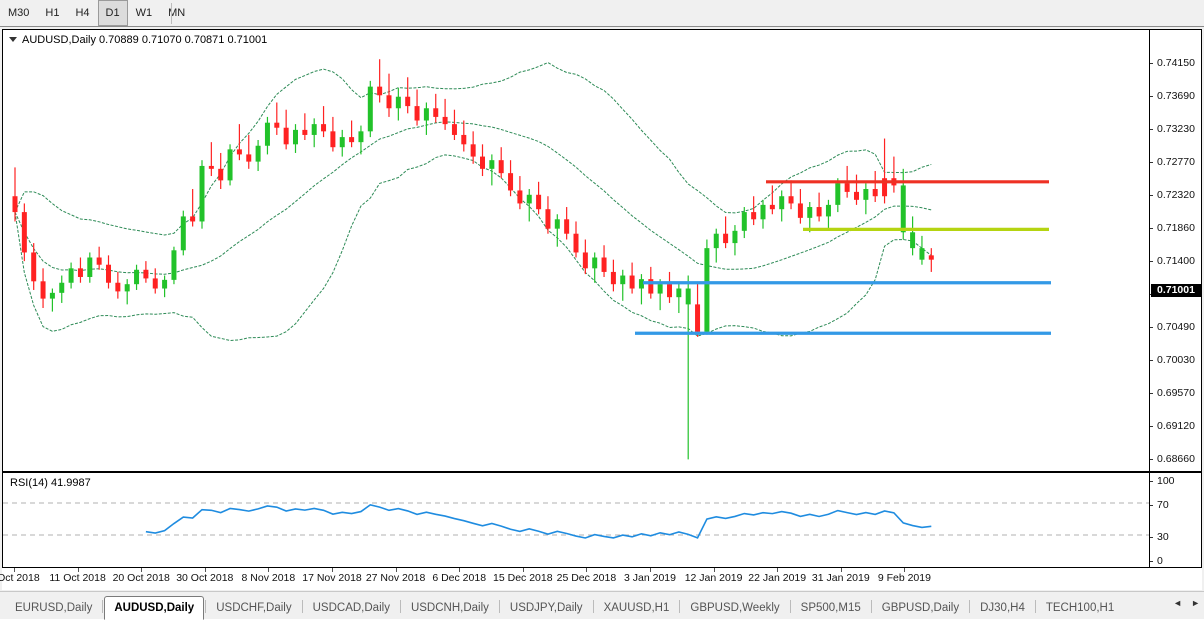 Image resolution: width=1204 pixels, height=620 pixels. Describe the element at coordinates (1176, 537) in the screenshot. I see `rsi-tick: 30` at that location.